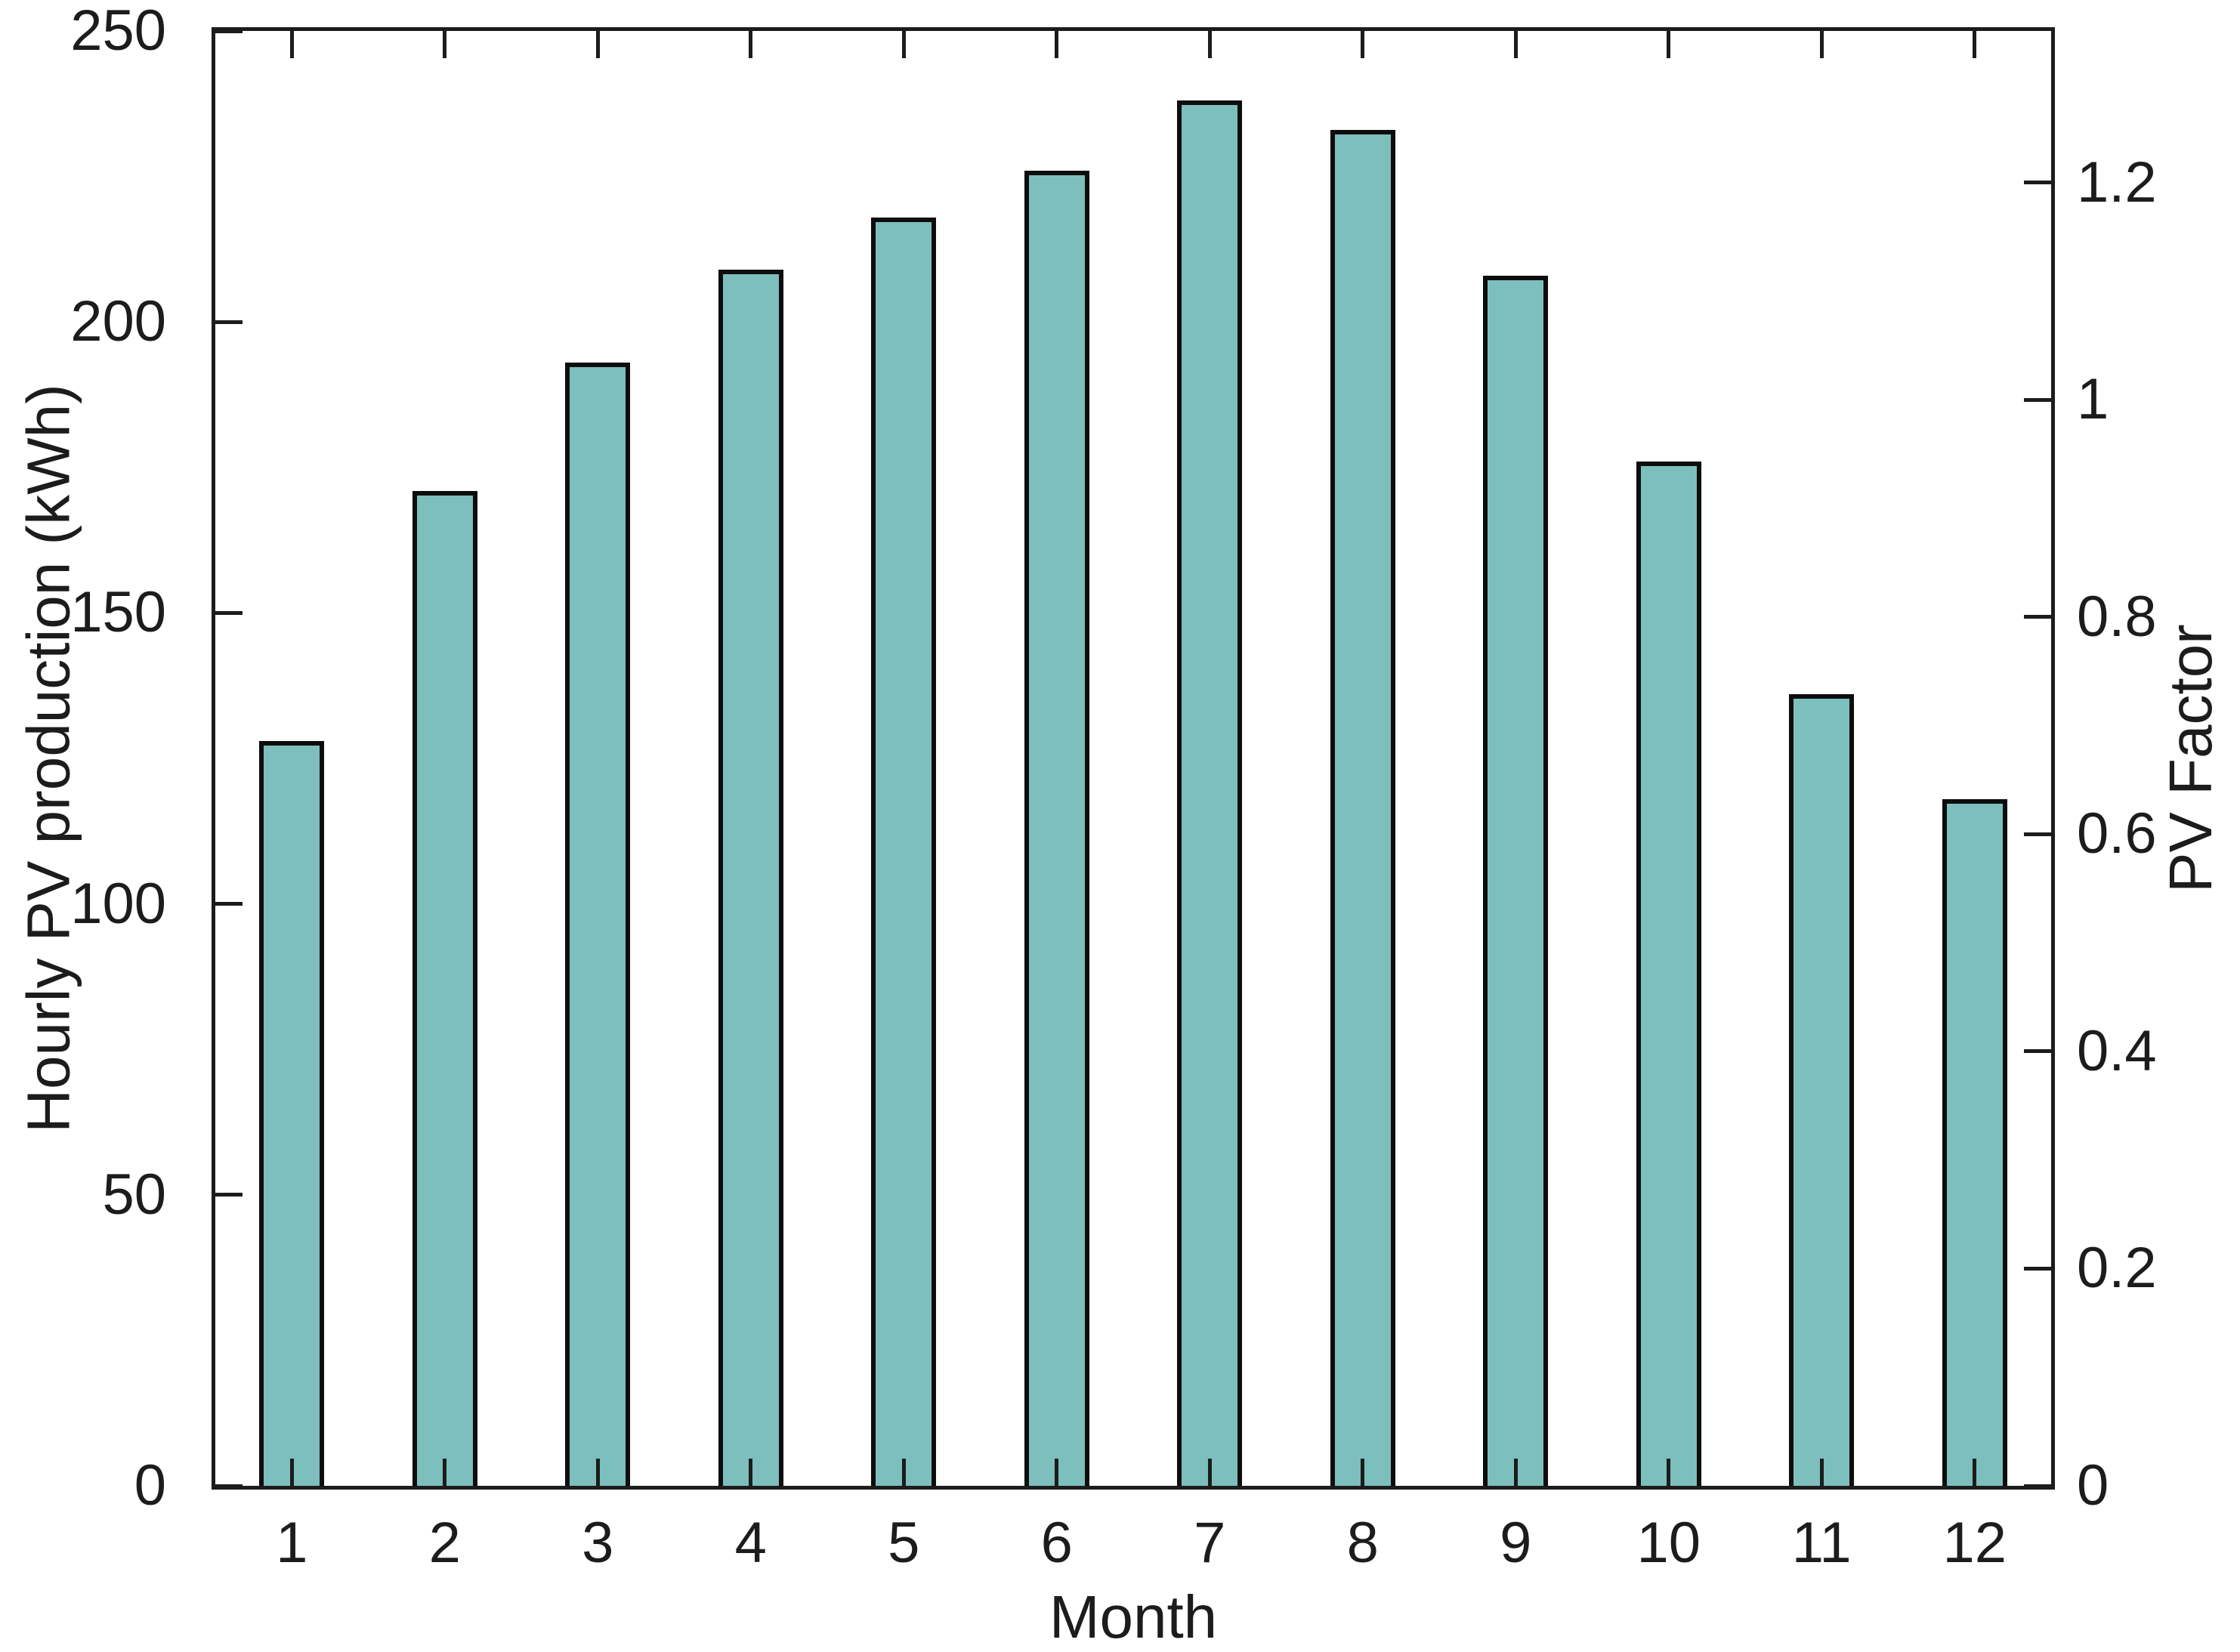 This screenshot has width=2240, height=1652. What do you see at coordinates (1362, 1543) in the screenshot?
I see `x-tick-label-8: 8` at bounding box center [1362, 1543].